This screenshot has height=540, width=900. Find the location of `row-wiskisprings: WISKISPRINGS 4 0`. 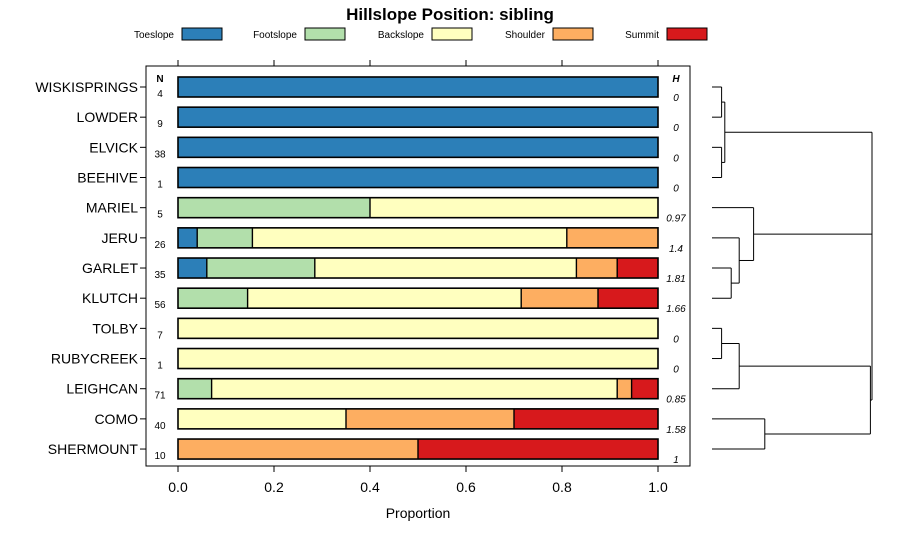

row-wiskisprings: WISKISPRINGS 4 0 is located at coordinates (357, 90).